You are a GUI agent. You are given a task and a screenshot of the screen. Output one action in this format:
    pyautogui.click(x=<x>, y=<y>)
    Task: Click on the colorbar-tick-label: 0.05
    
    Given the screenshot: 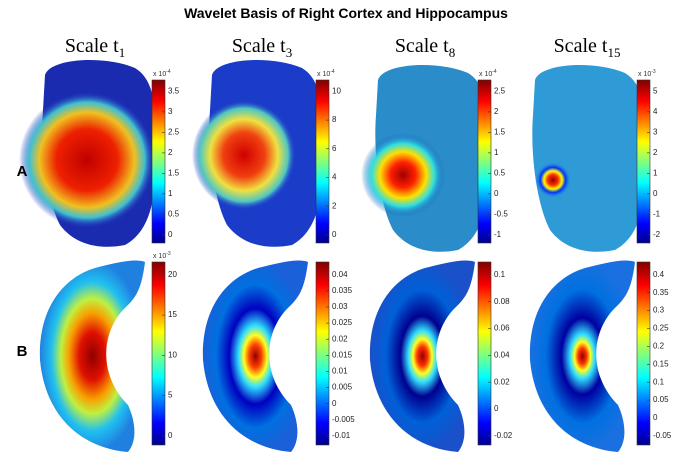 What is the action you would take?
    pyautogui.click(x=661, y=399)
    